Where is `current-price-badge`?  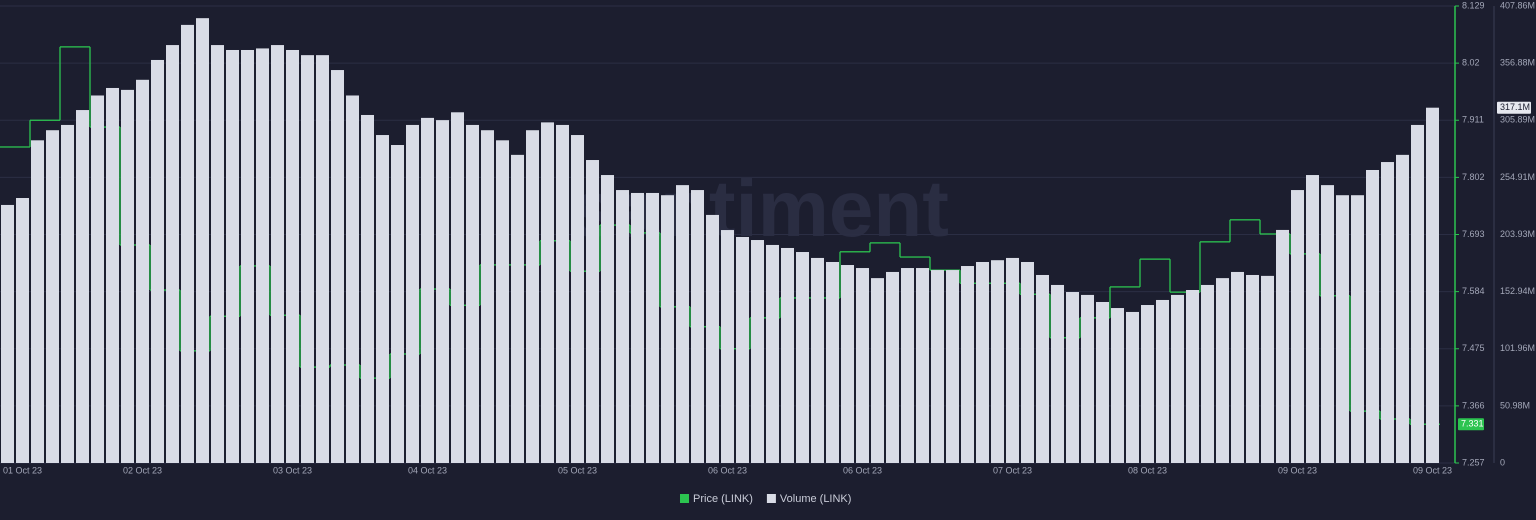
current-price-badge is located at coordinates (1471, 424).